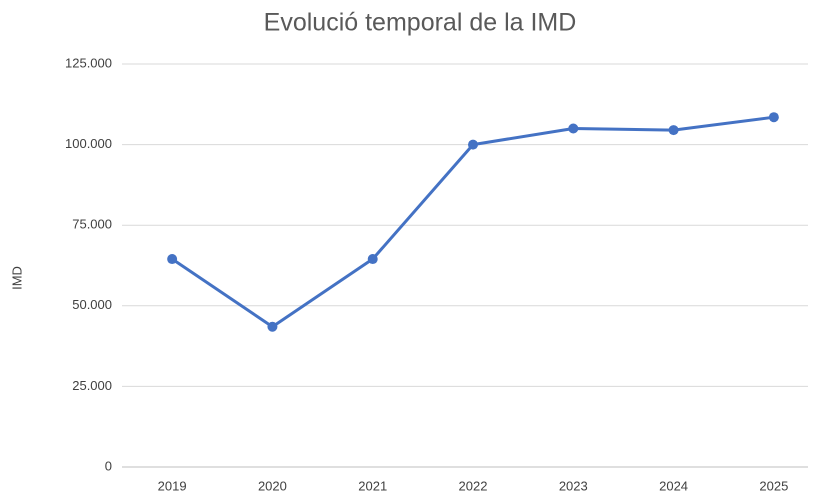 This screenshot has width=825, height=493. What do you see at coordinates (172, 485) in the screenshot?
I see `x-tick-label: 2019` at bounding box center [172, 485].